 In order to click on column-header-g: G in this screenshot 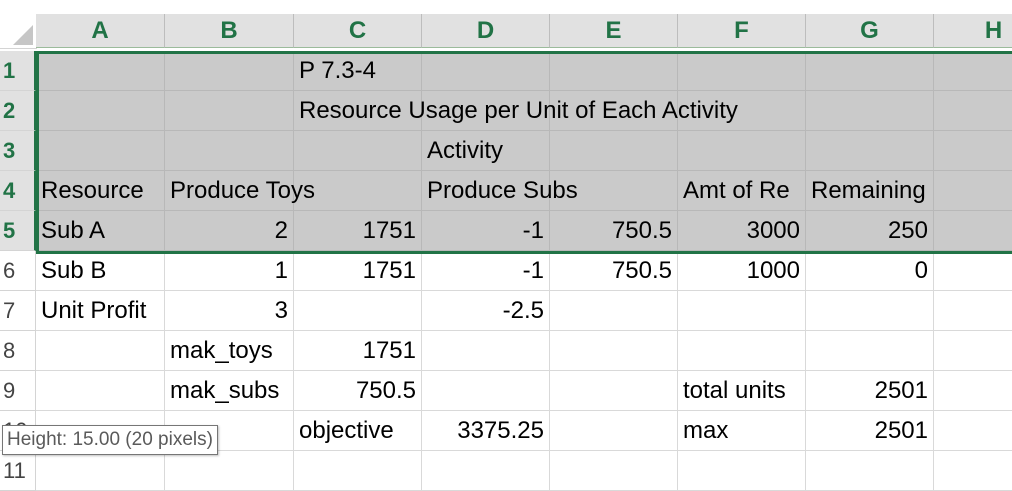, I will do `click(870, 31)`.